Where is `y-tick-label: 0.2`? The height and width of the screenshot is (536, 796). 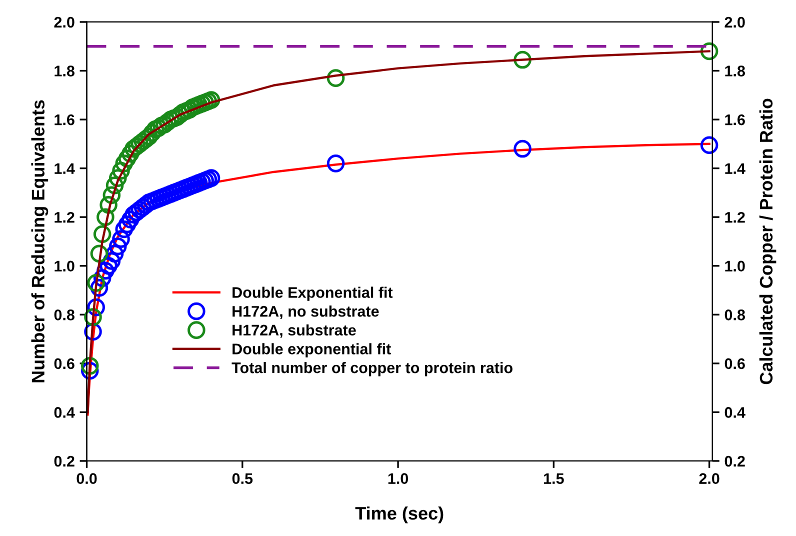
y-tick-label: 0.2 is located at coordinates (64, 461).